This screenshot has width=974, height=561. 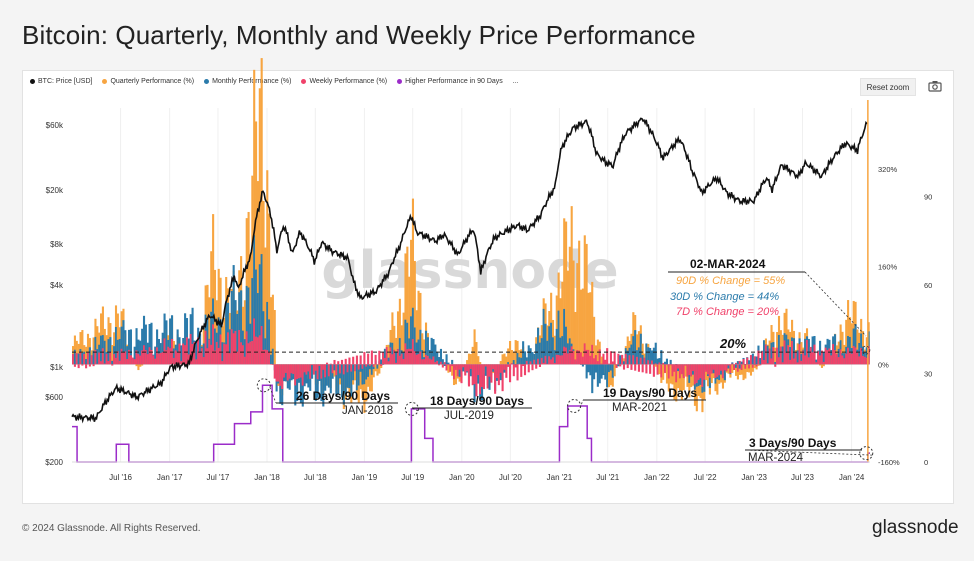 I want to click on legend-item-weekly: Weekly Performance (%), so click(x=344, y=81).